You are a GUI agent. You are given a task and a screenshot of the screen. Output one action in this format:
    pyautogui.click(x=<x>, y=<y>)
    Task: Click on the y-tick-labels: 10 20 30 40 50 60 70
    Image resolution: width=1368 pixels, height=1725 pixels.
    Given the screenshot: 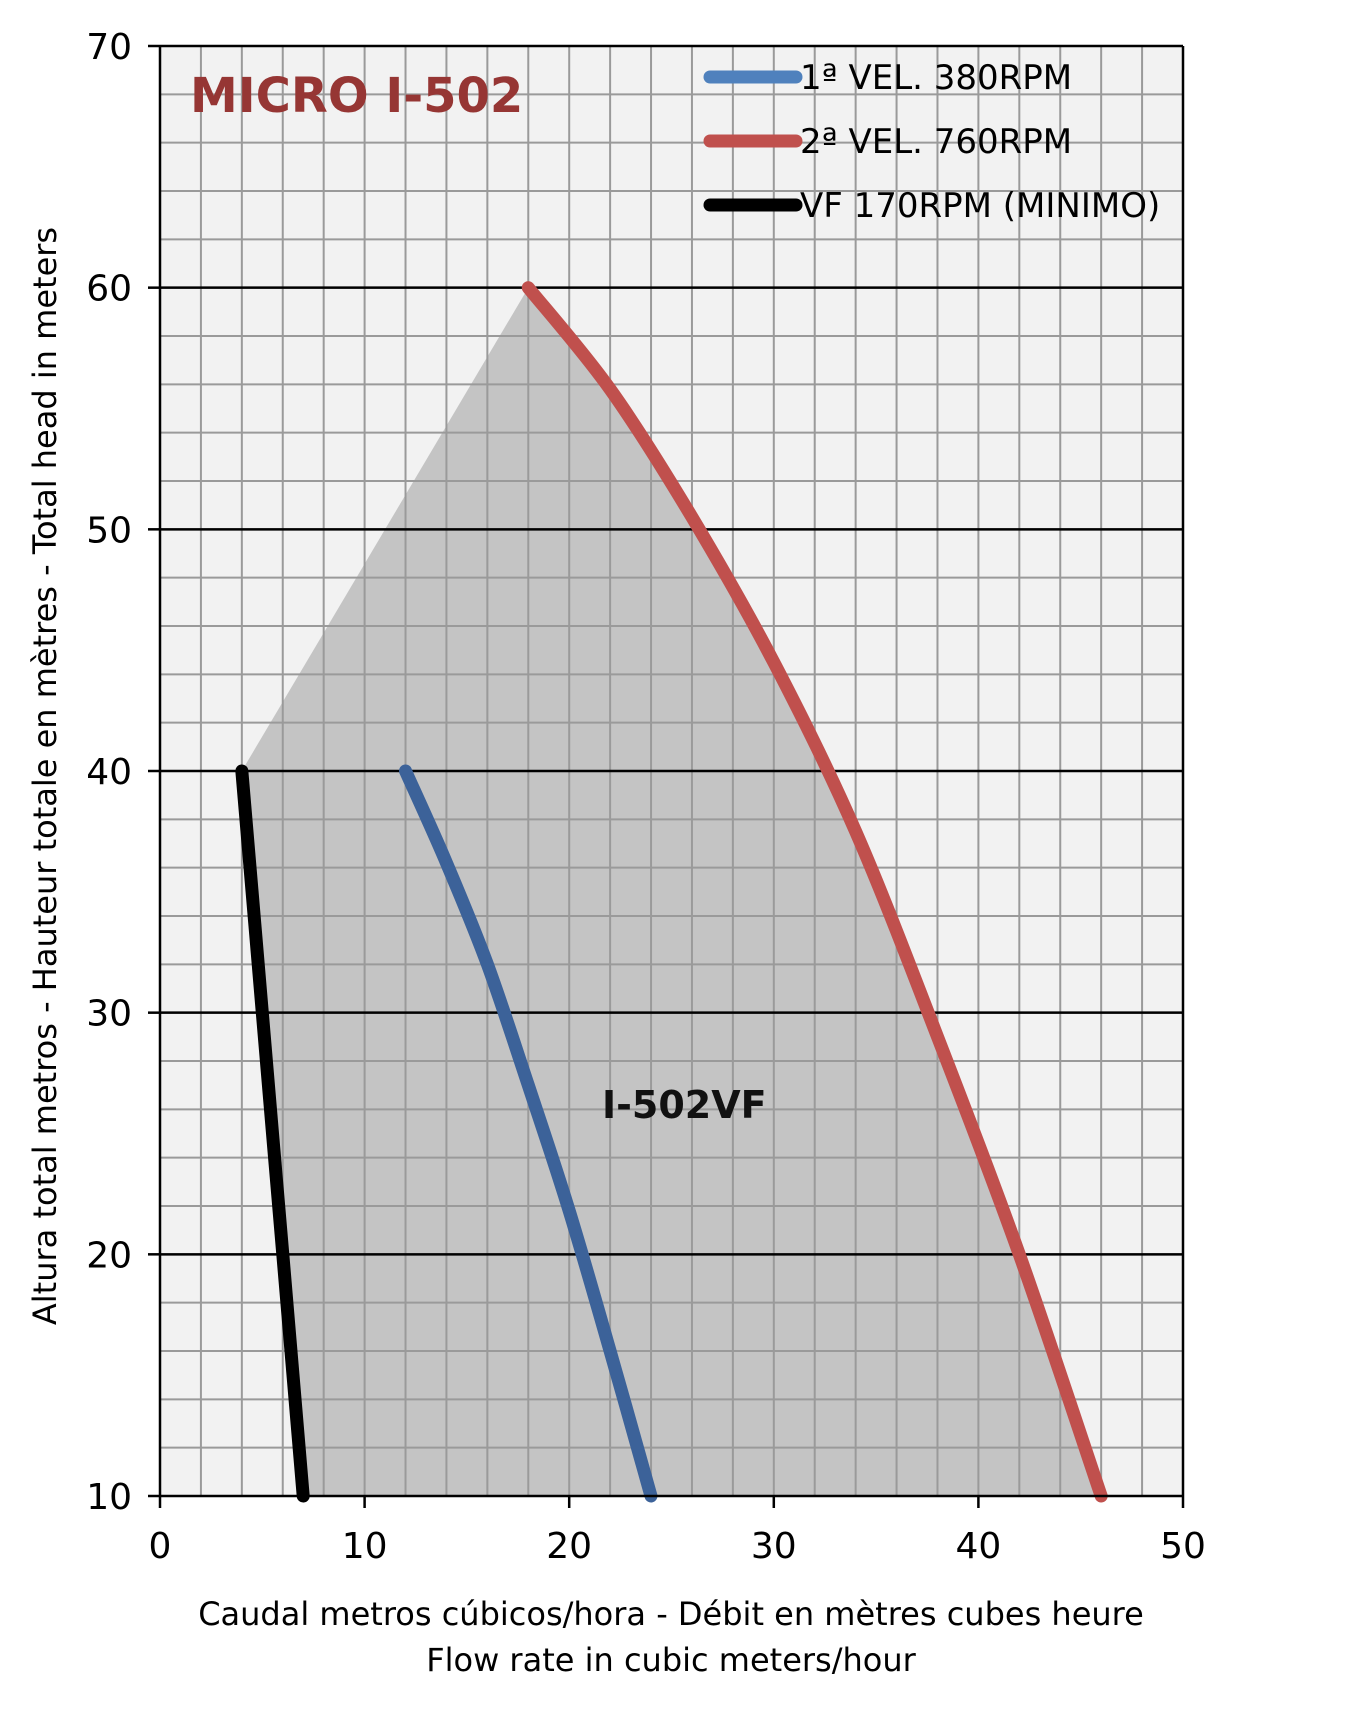 What is the action you would take?
    pyautogui.click(x=109, y=772)
    